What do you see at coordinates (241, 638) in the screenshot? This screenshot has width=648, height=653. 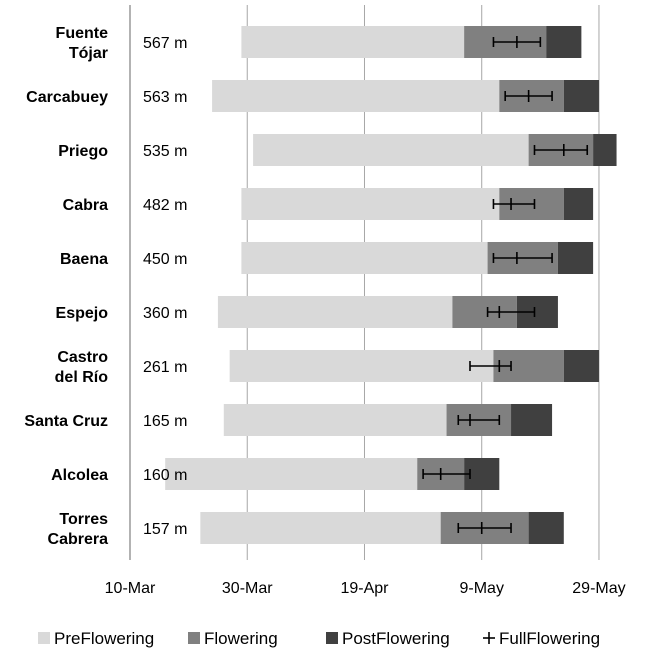 I see `legend-label: Flowering` at bounding box center [241, 638].